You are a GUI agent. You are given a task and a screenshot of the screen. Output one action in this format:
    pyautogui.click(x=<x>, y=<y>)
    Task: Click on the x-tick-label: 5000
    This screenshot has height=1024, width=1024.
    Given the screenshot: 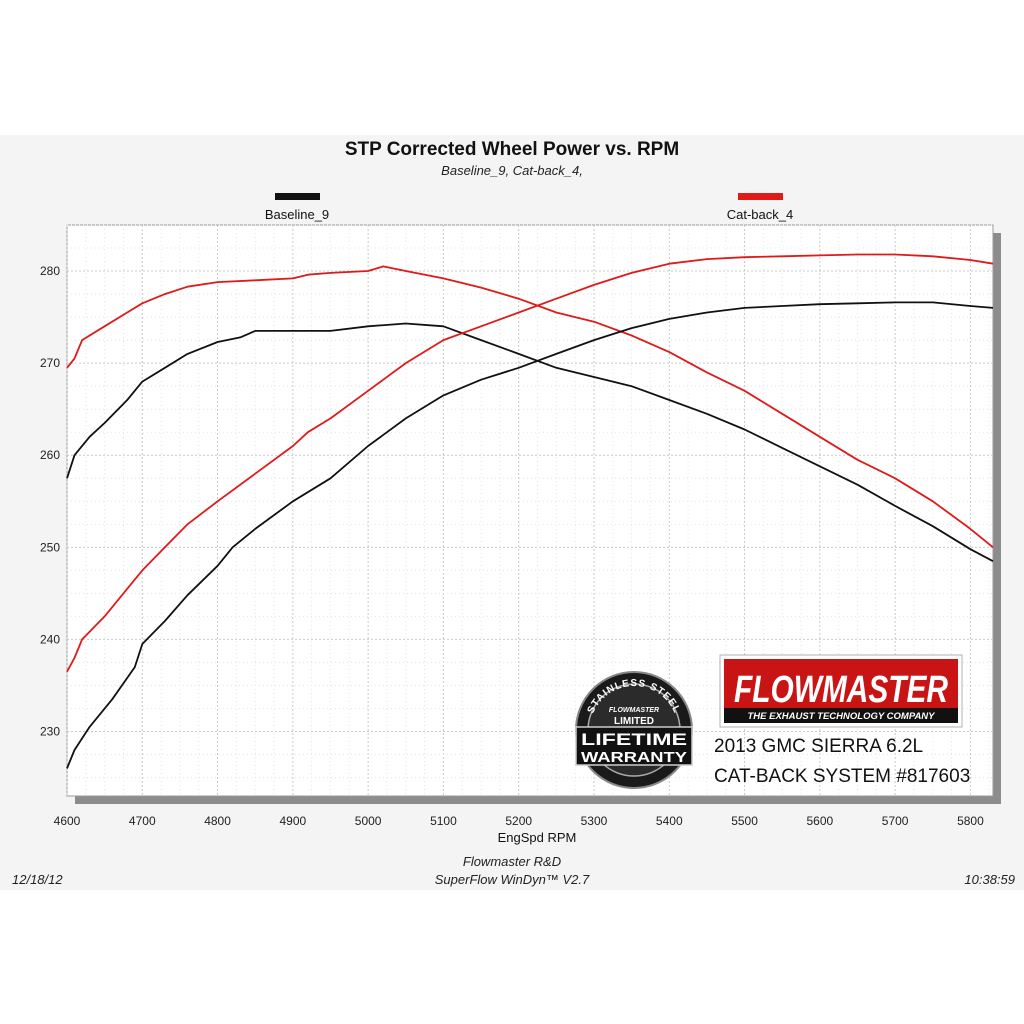 What is the action you would take?
    pyautogui.click(x=368, y=821)
    